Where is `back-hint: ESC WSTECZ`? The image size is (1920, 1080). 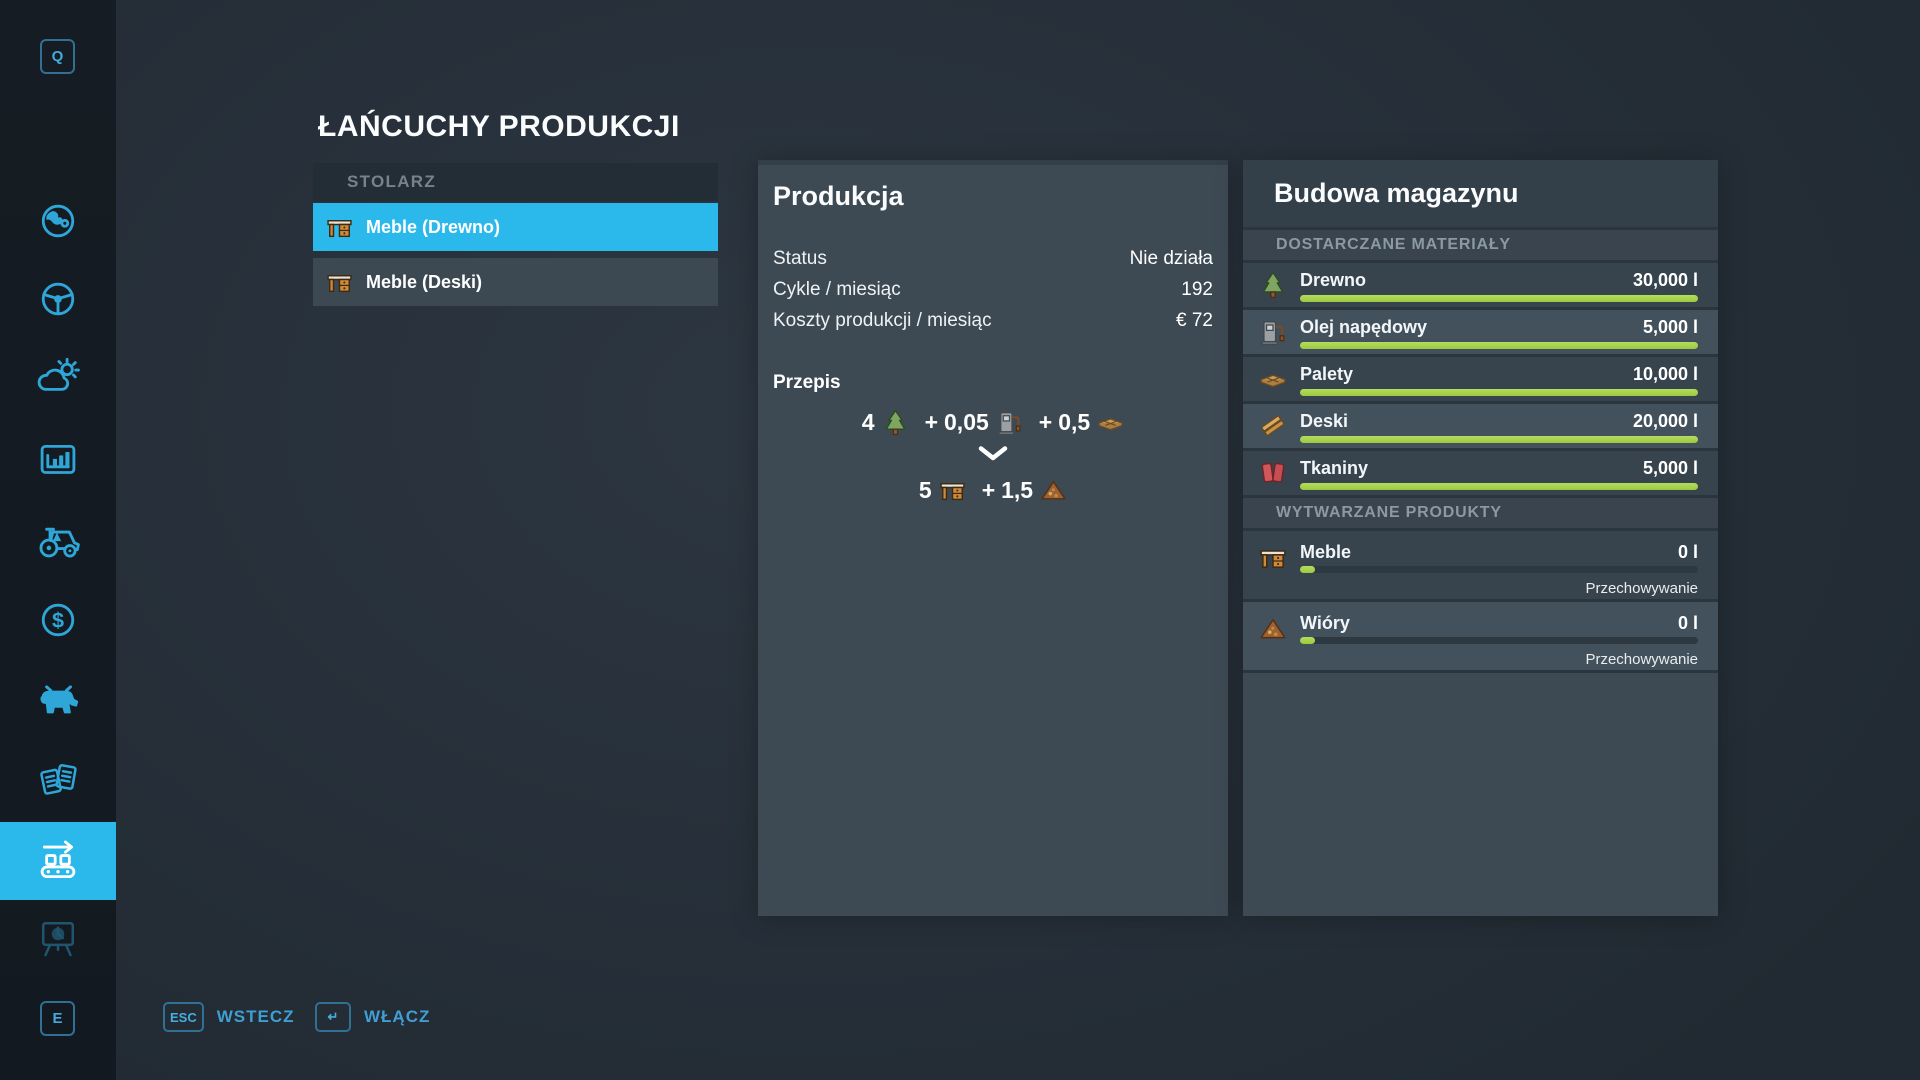 back-hint: ESC WSTECZ is located at coordinates (229, 1017).